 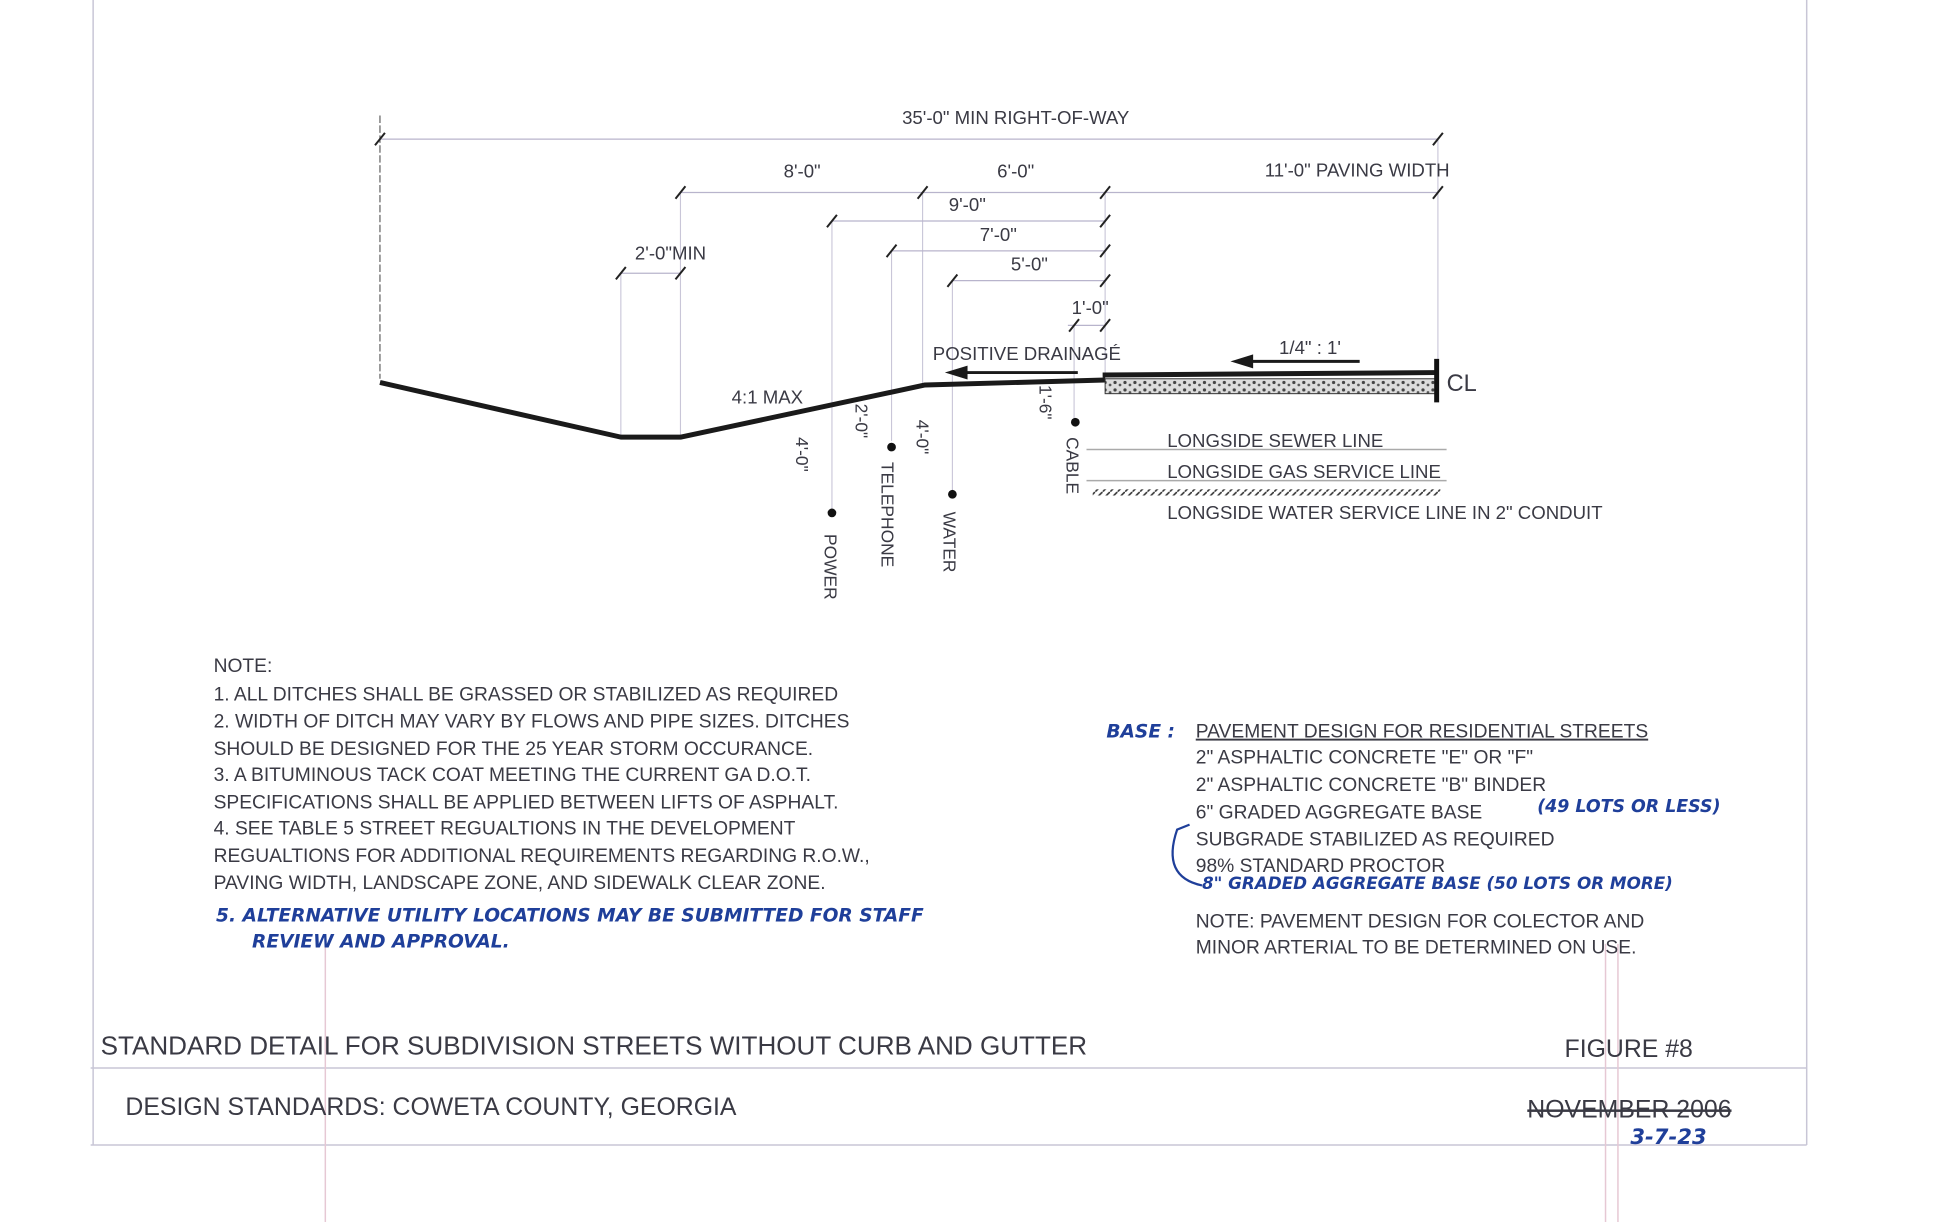 What do you see at coordinates (431, 1107) in the screenshot?
I see `agency-label: DESIGN STANDARDS: COWETA COUNTY, GEORGIA` at bounding box center [431, 1107].